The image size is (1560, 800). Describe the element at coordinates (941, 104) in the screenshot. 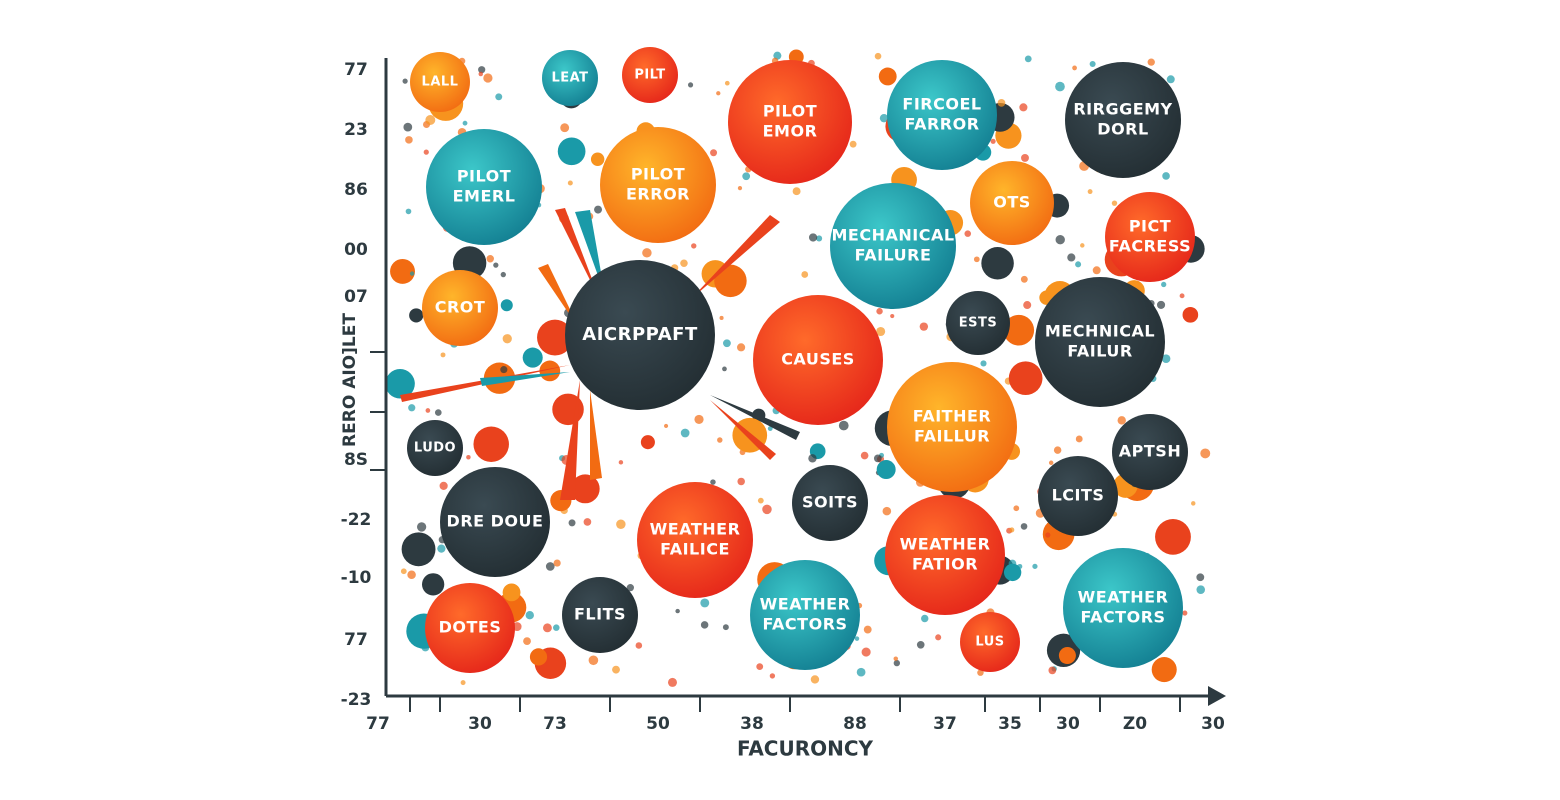

I see `bubble-label: FIRCOEL` at that location.